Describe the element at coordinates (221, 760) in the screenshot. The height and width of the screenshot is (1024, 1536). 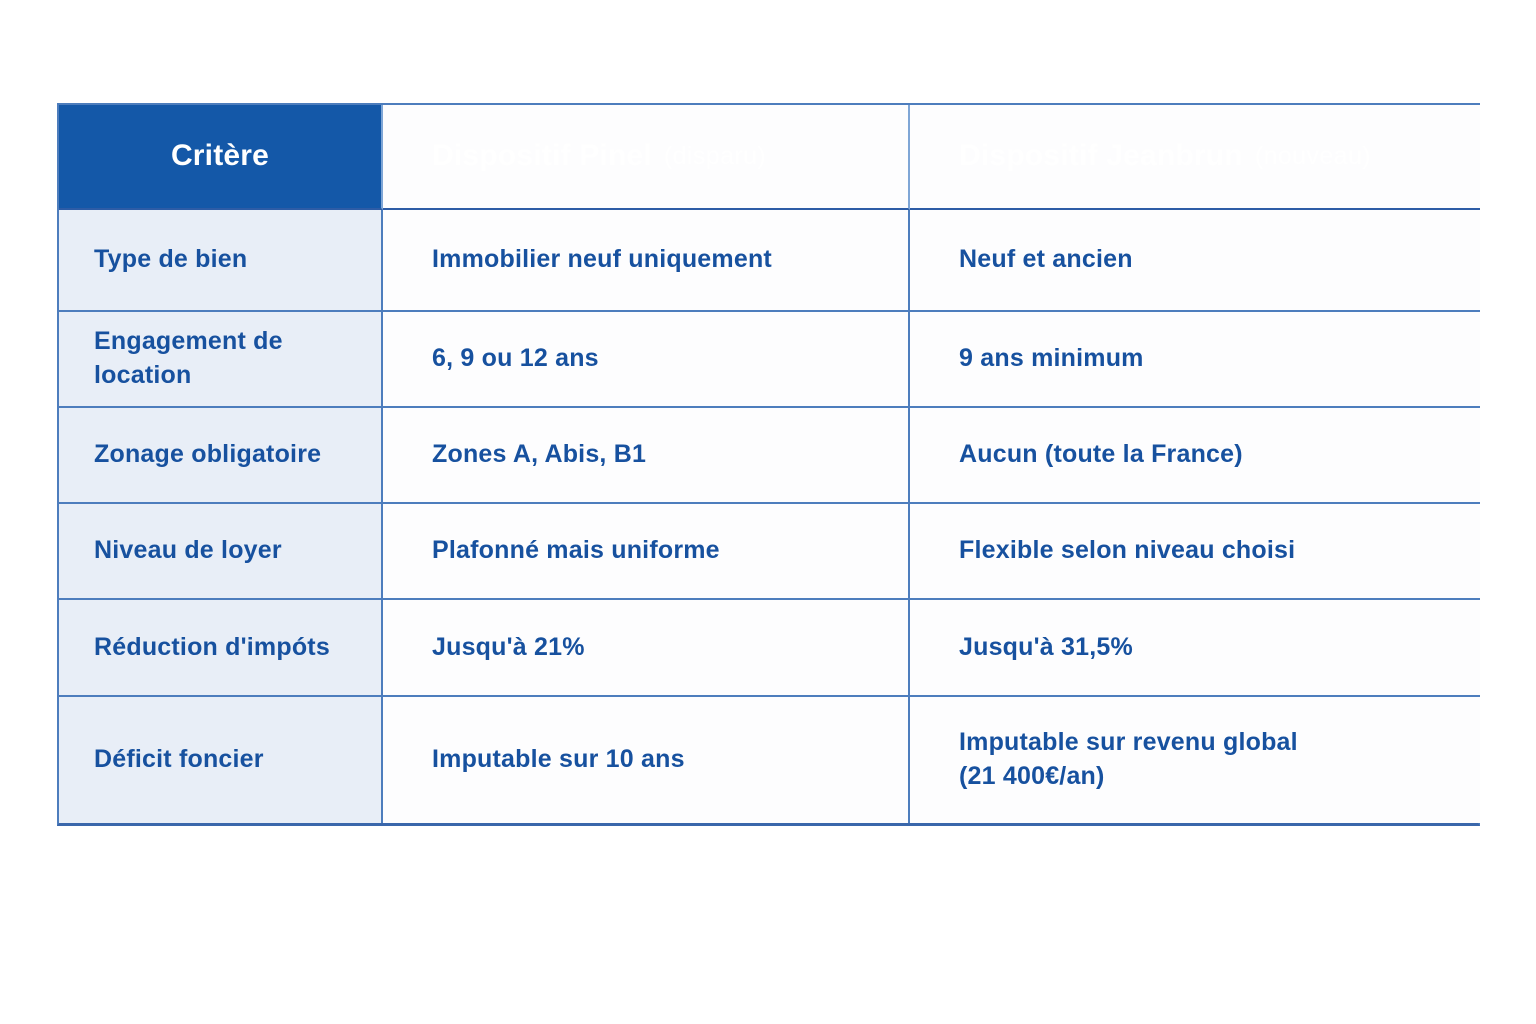
I see `row-criterion-cell: Déficit foncier` at that location.